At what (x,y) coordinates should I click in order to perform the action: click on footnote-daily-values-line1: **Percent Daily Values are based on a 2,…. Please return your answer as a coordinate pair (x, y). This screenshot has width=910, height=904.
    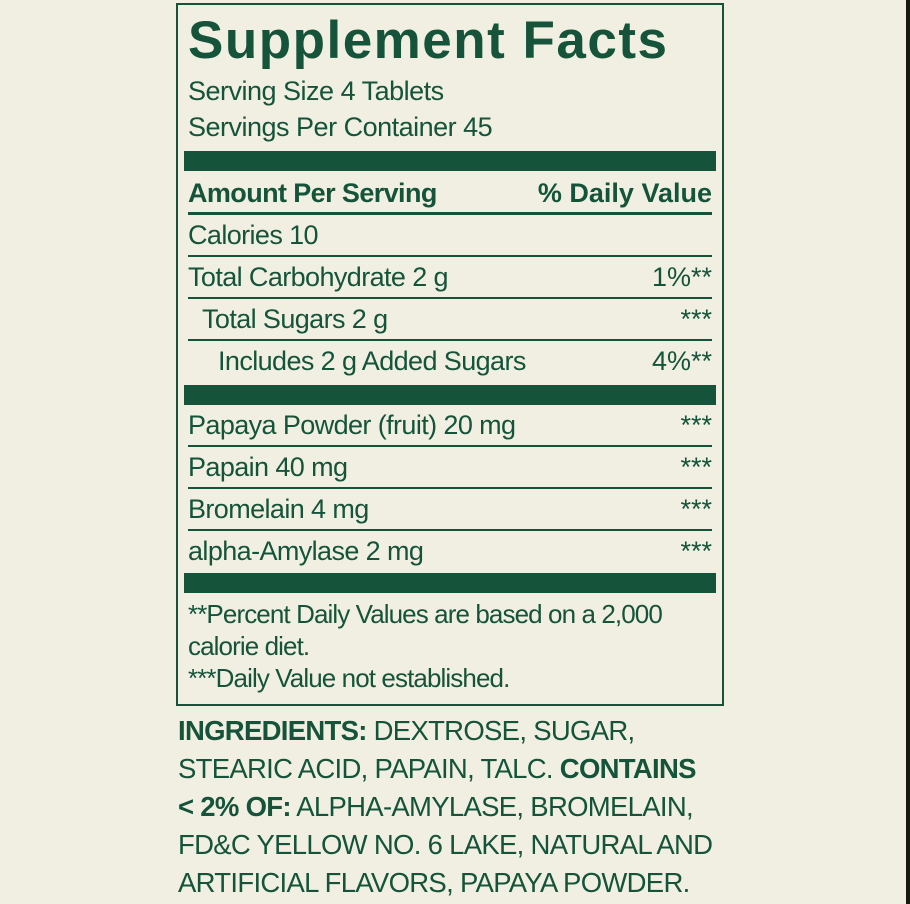
    Looking at the image, I should click on (425, 614).